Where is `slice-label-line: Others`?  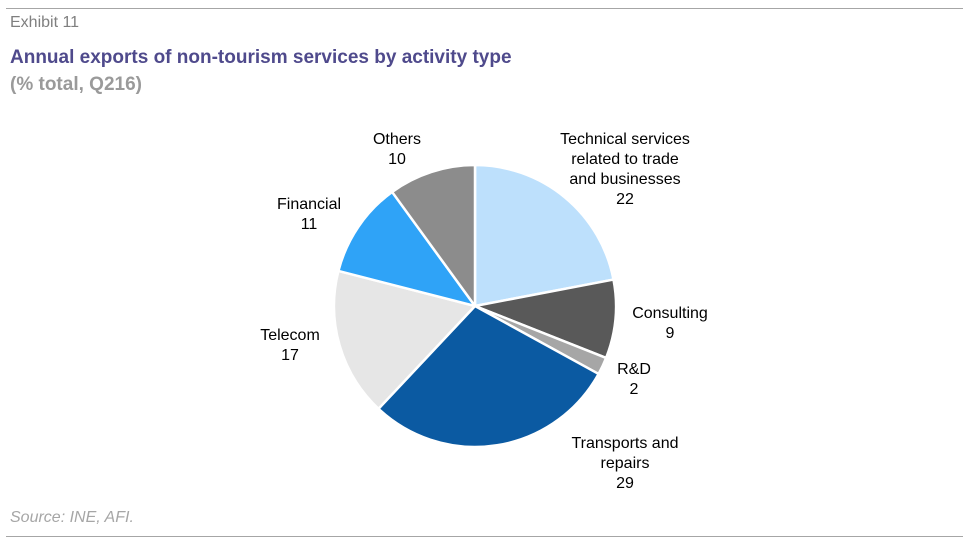 slice-label-line: Others is located at coordinates (397, 139).